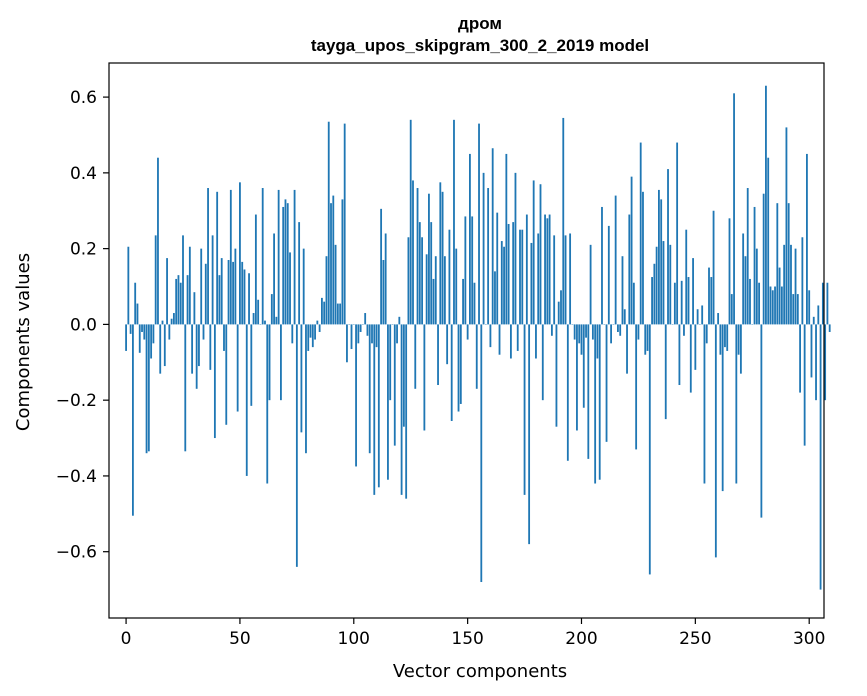 The width and height of the screenshot is (867, 696). Describe the element at coordinates (83, 98) in the screenshot. I see `y-tick-label: 0.6` at that location.